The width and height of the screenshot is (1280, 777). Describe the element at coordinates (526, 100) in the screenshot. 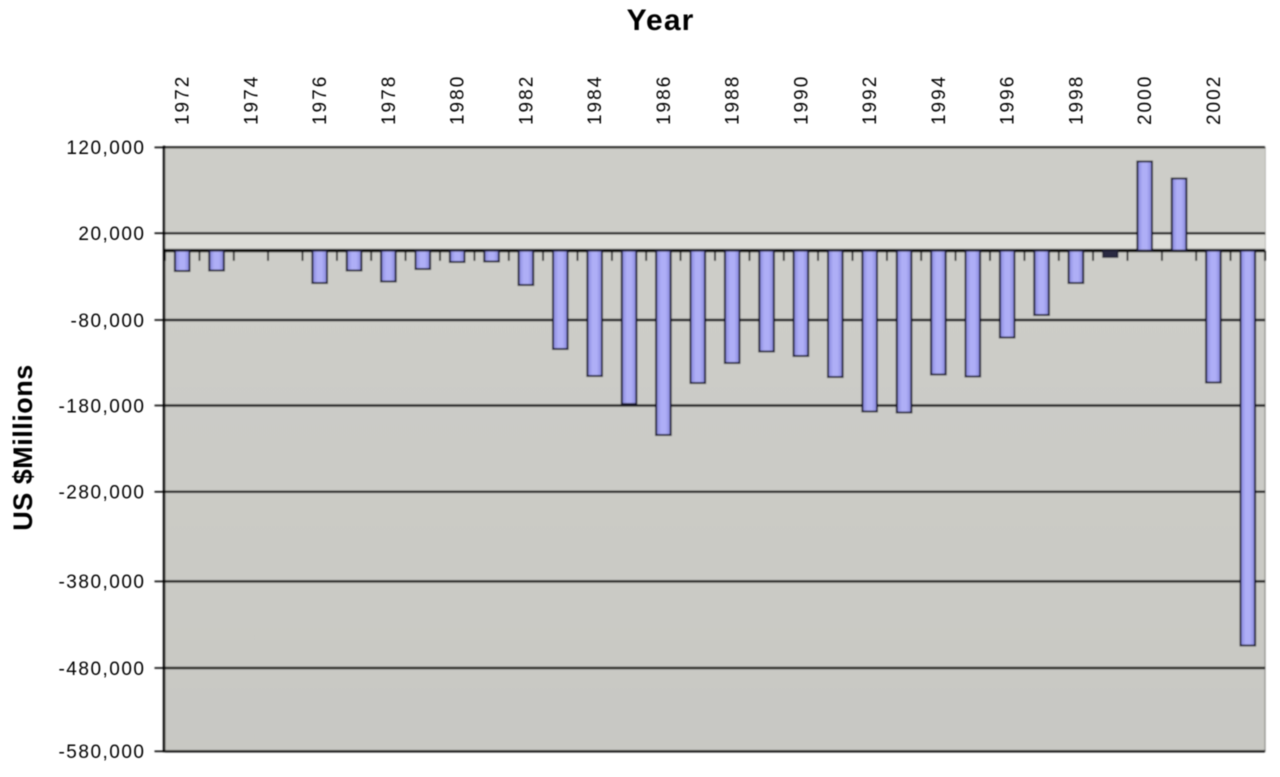

I see `svg-text: 1982` at that location.